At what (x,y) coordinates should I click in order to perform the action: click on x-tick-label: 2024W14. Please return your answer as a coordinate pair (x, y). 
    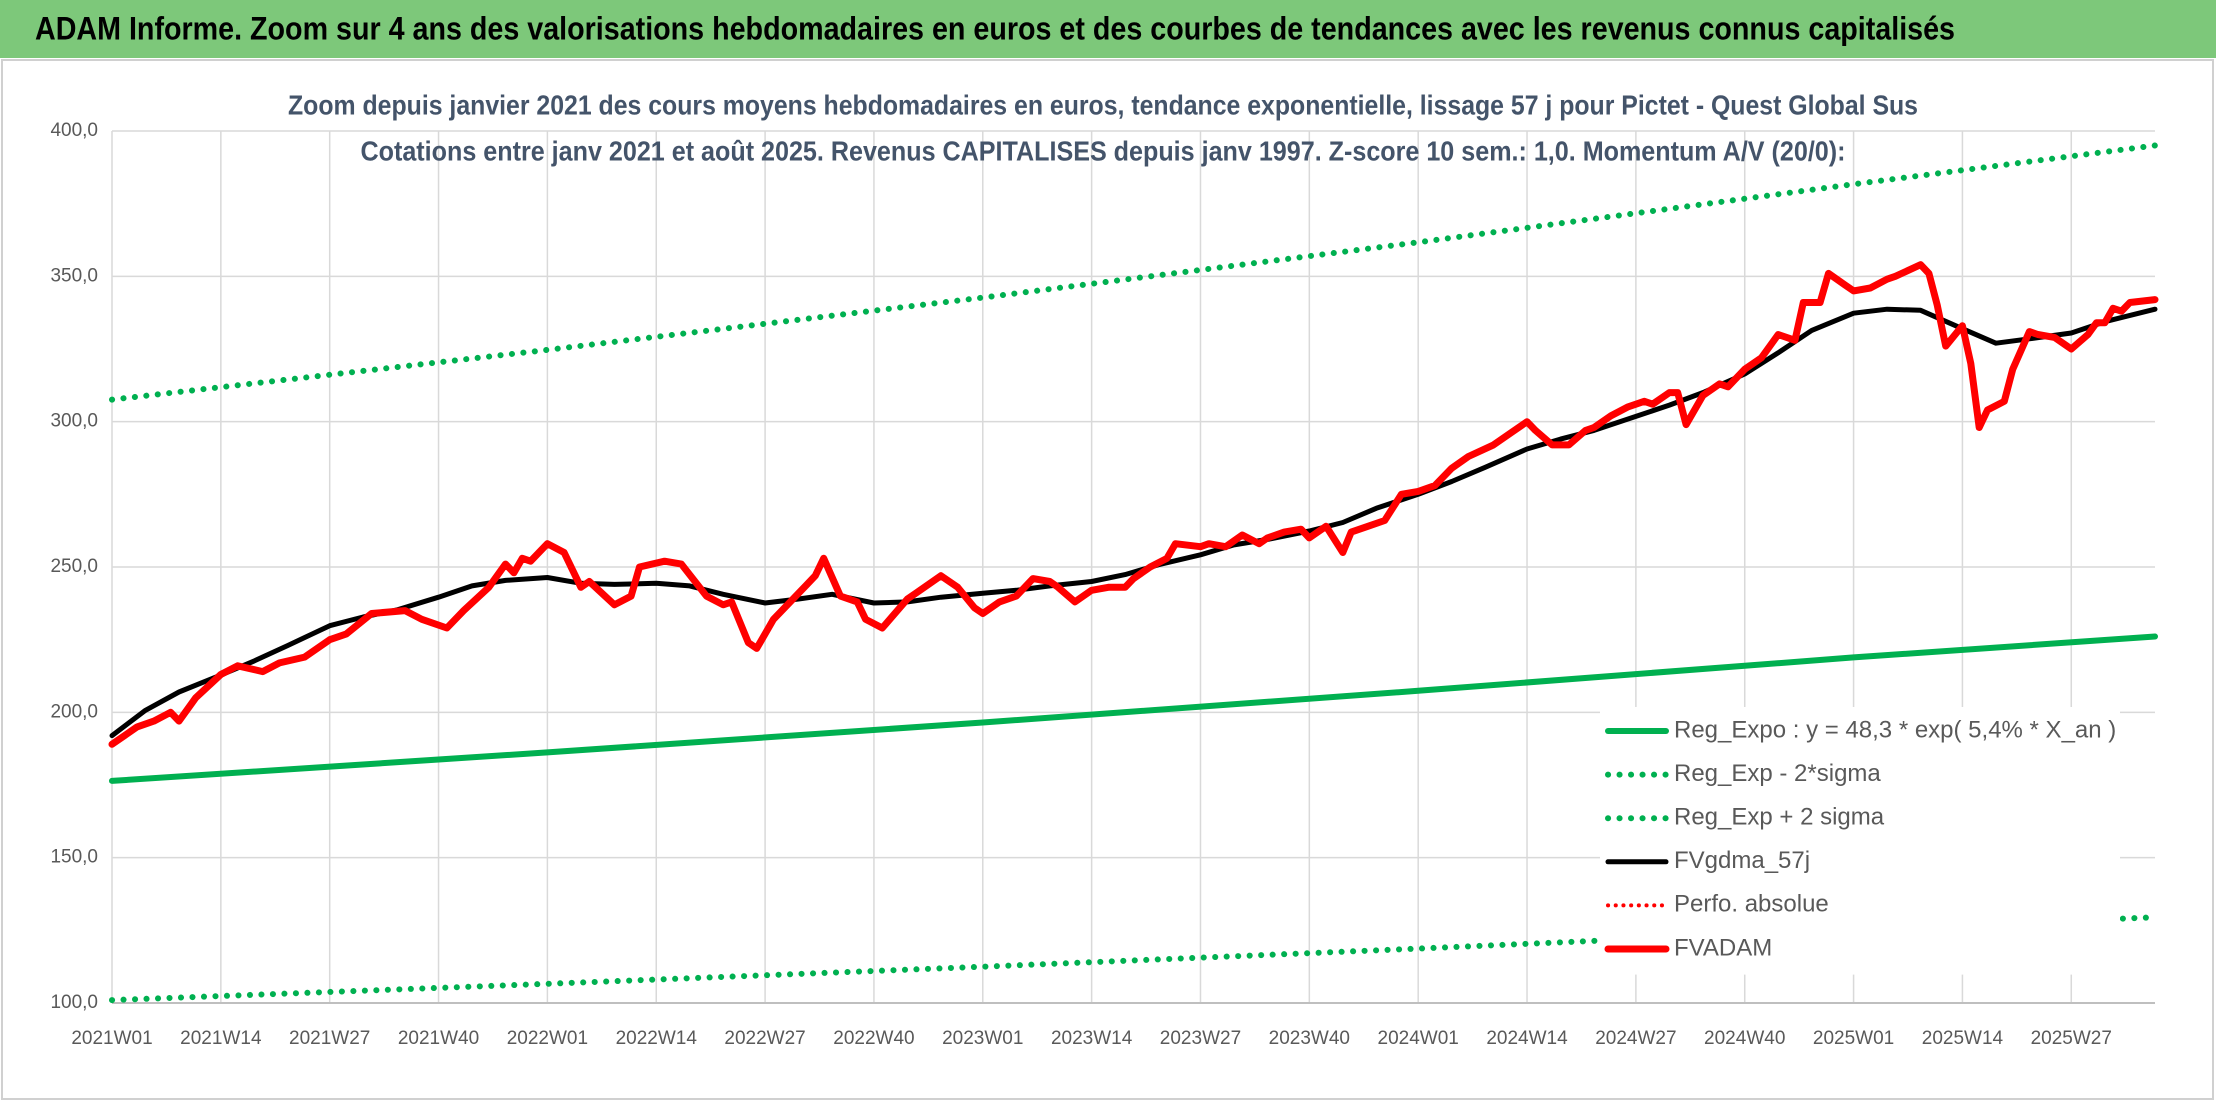
    Looking at the image, I should click on (1527, 1038).